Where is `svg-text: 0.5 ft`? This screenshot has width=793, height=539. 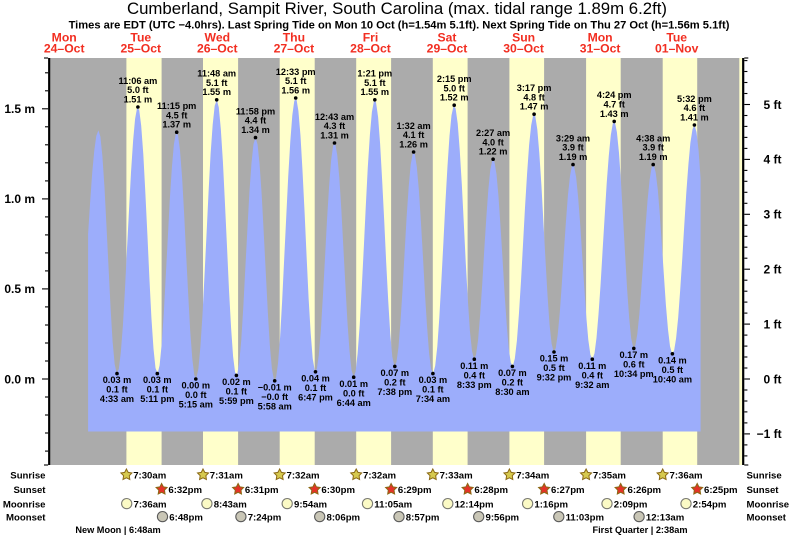 svg-text: 0.5 ft is located at coordinates (672, 370).